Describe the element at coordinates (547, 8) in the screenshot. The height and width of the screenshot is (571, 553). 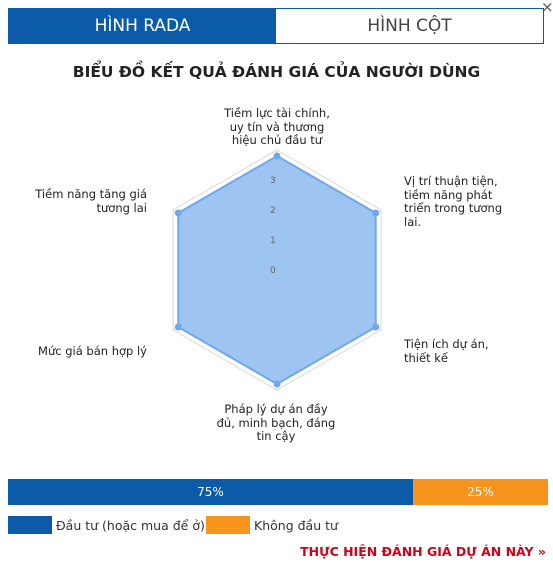
I see `close-icon: ×` at that location.